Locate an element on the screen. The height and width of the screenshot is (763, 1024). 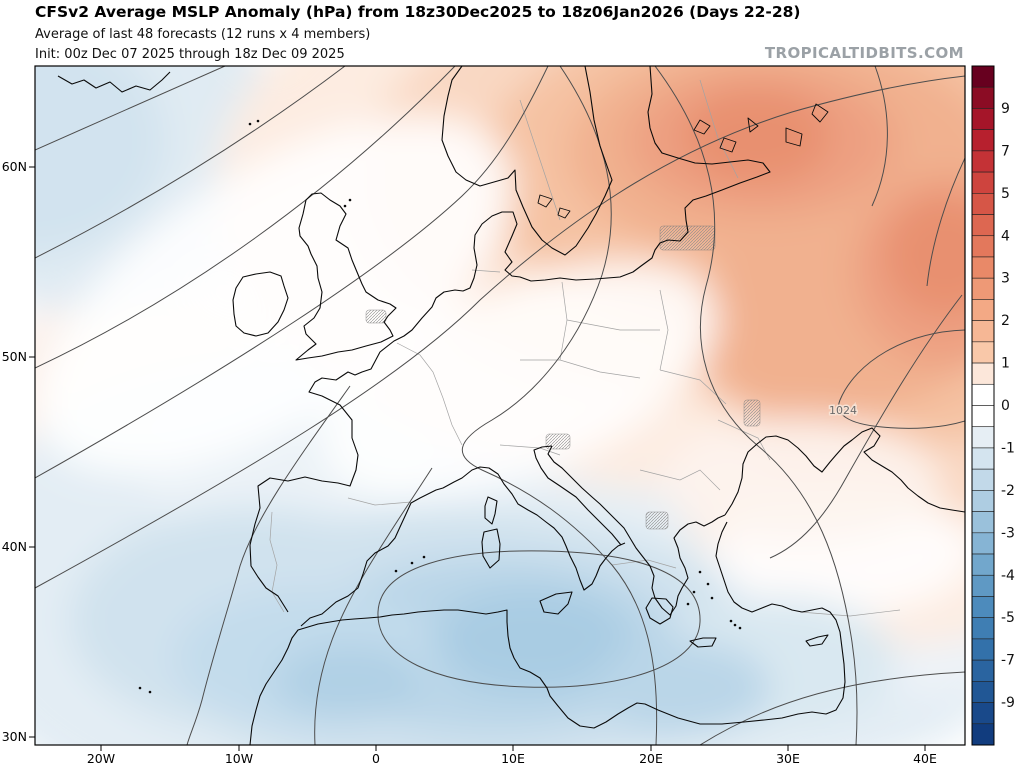
colorbar-tick-label: 1 is located at coordinates (1005, 364).